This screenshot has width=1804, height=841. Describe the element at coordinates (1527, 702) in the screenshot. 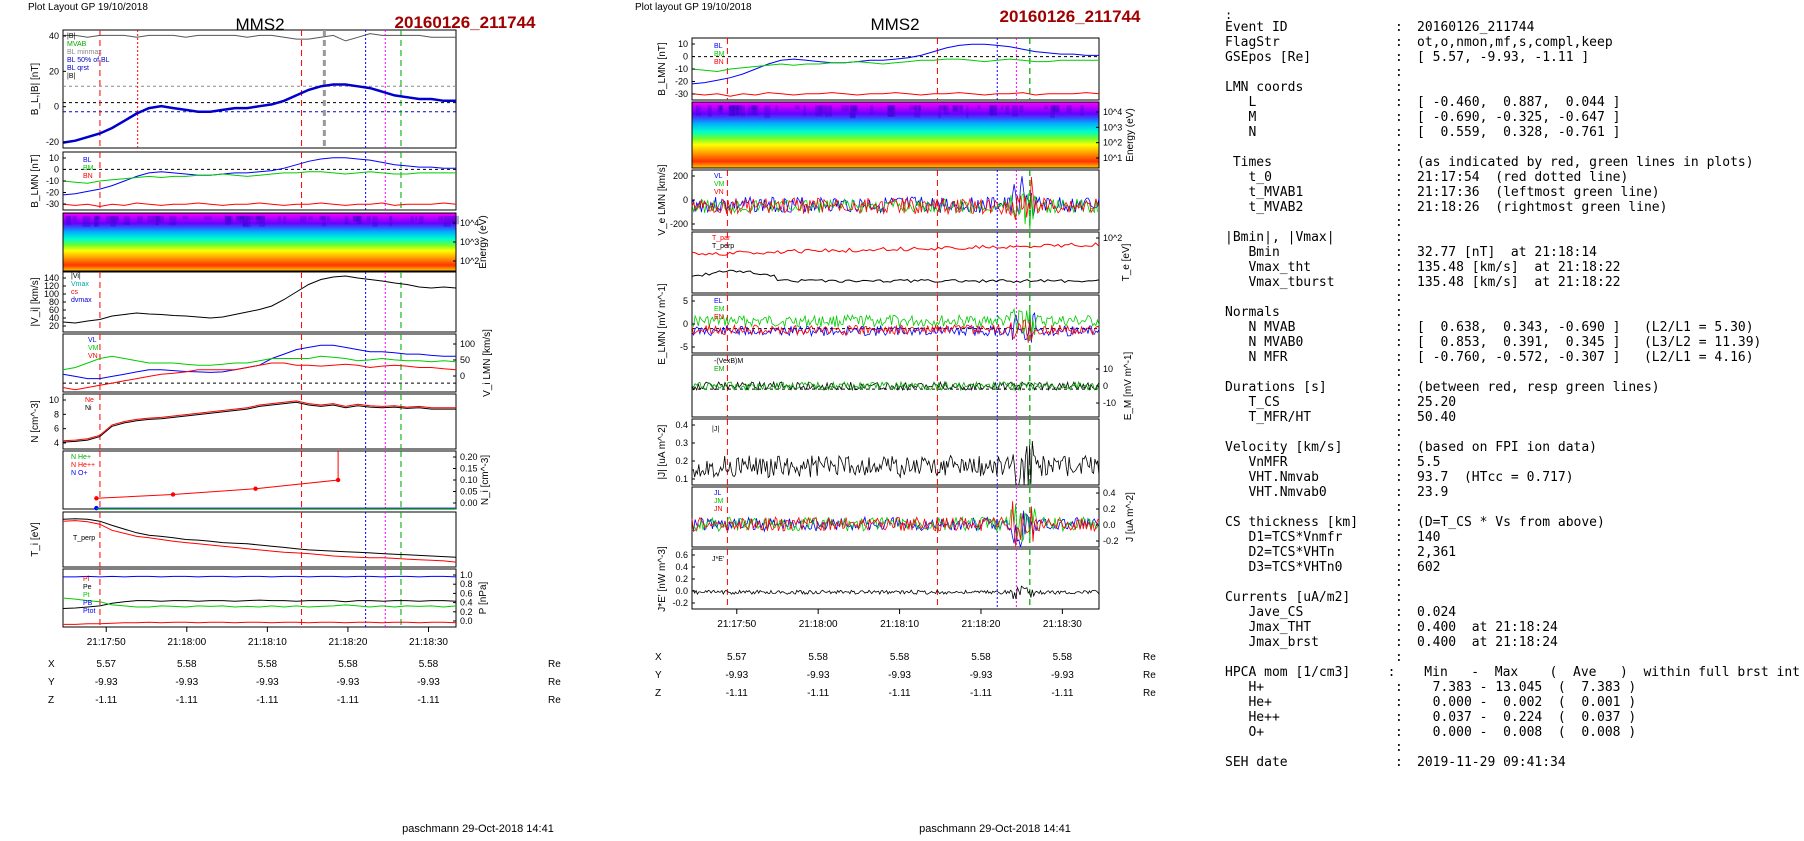

I see `summary-value: 0.000 - 0.002 ( 0.001 )` at that location.